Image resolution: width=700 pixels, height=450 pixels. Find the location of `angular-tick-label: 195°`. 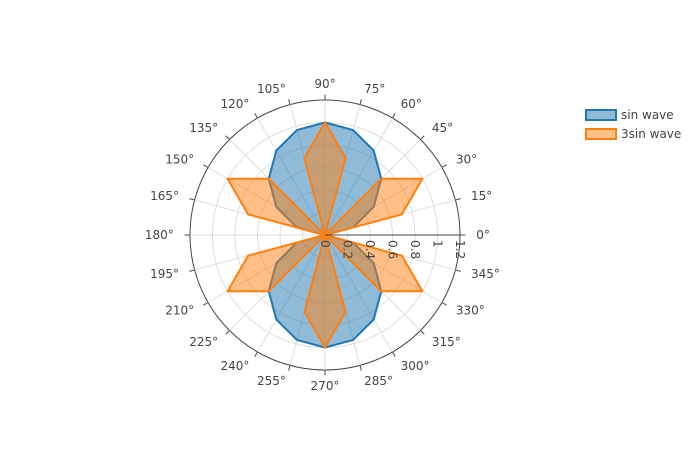

angular-tick-label: 195° is located at coordinates (164, 274).